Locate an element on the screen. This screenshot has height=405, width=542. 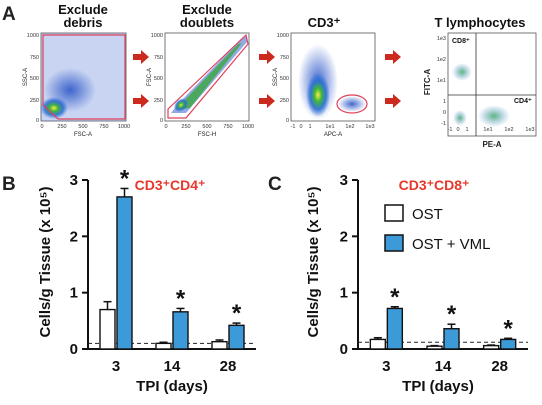
plot1-ytick: 0 is located at coordinates (37, 121).